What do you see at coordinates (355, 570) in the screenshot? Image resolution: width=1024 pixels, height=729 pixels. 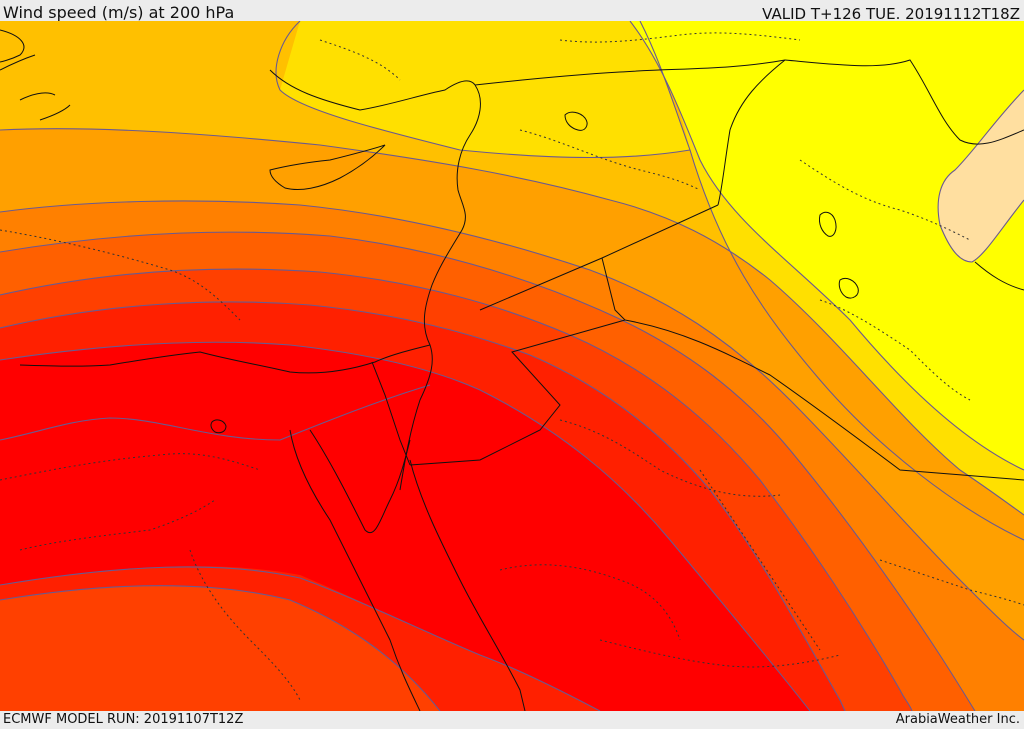 I see `coastline-red-sea` at bounding box center [355, 570].